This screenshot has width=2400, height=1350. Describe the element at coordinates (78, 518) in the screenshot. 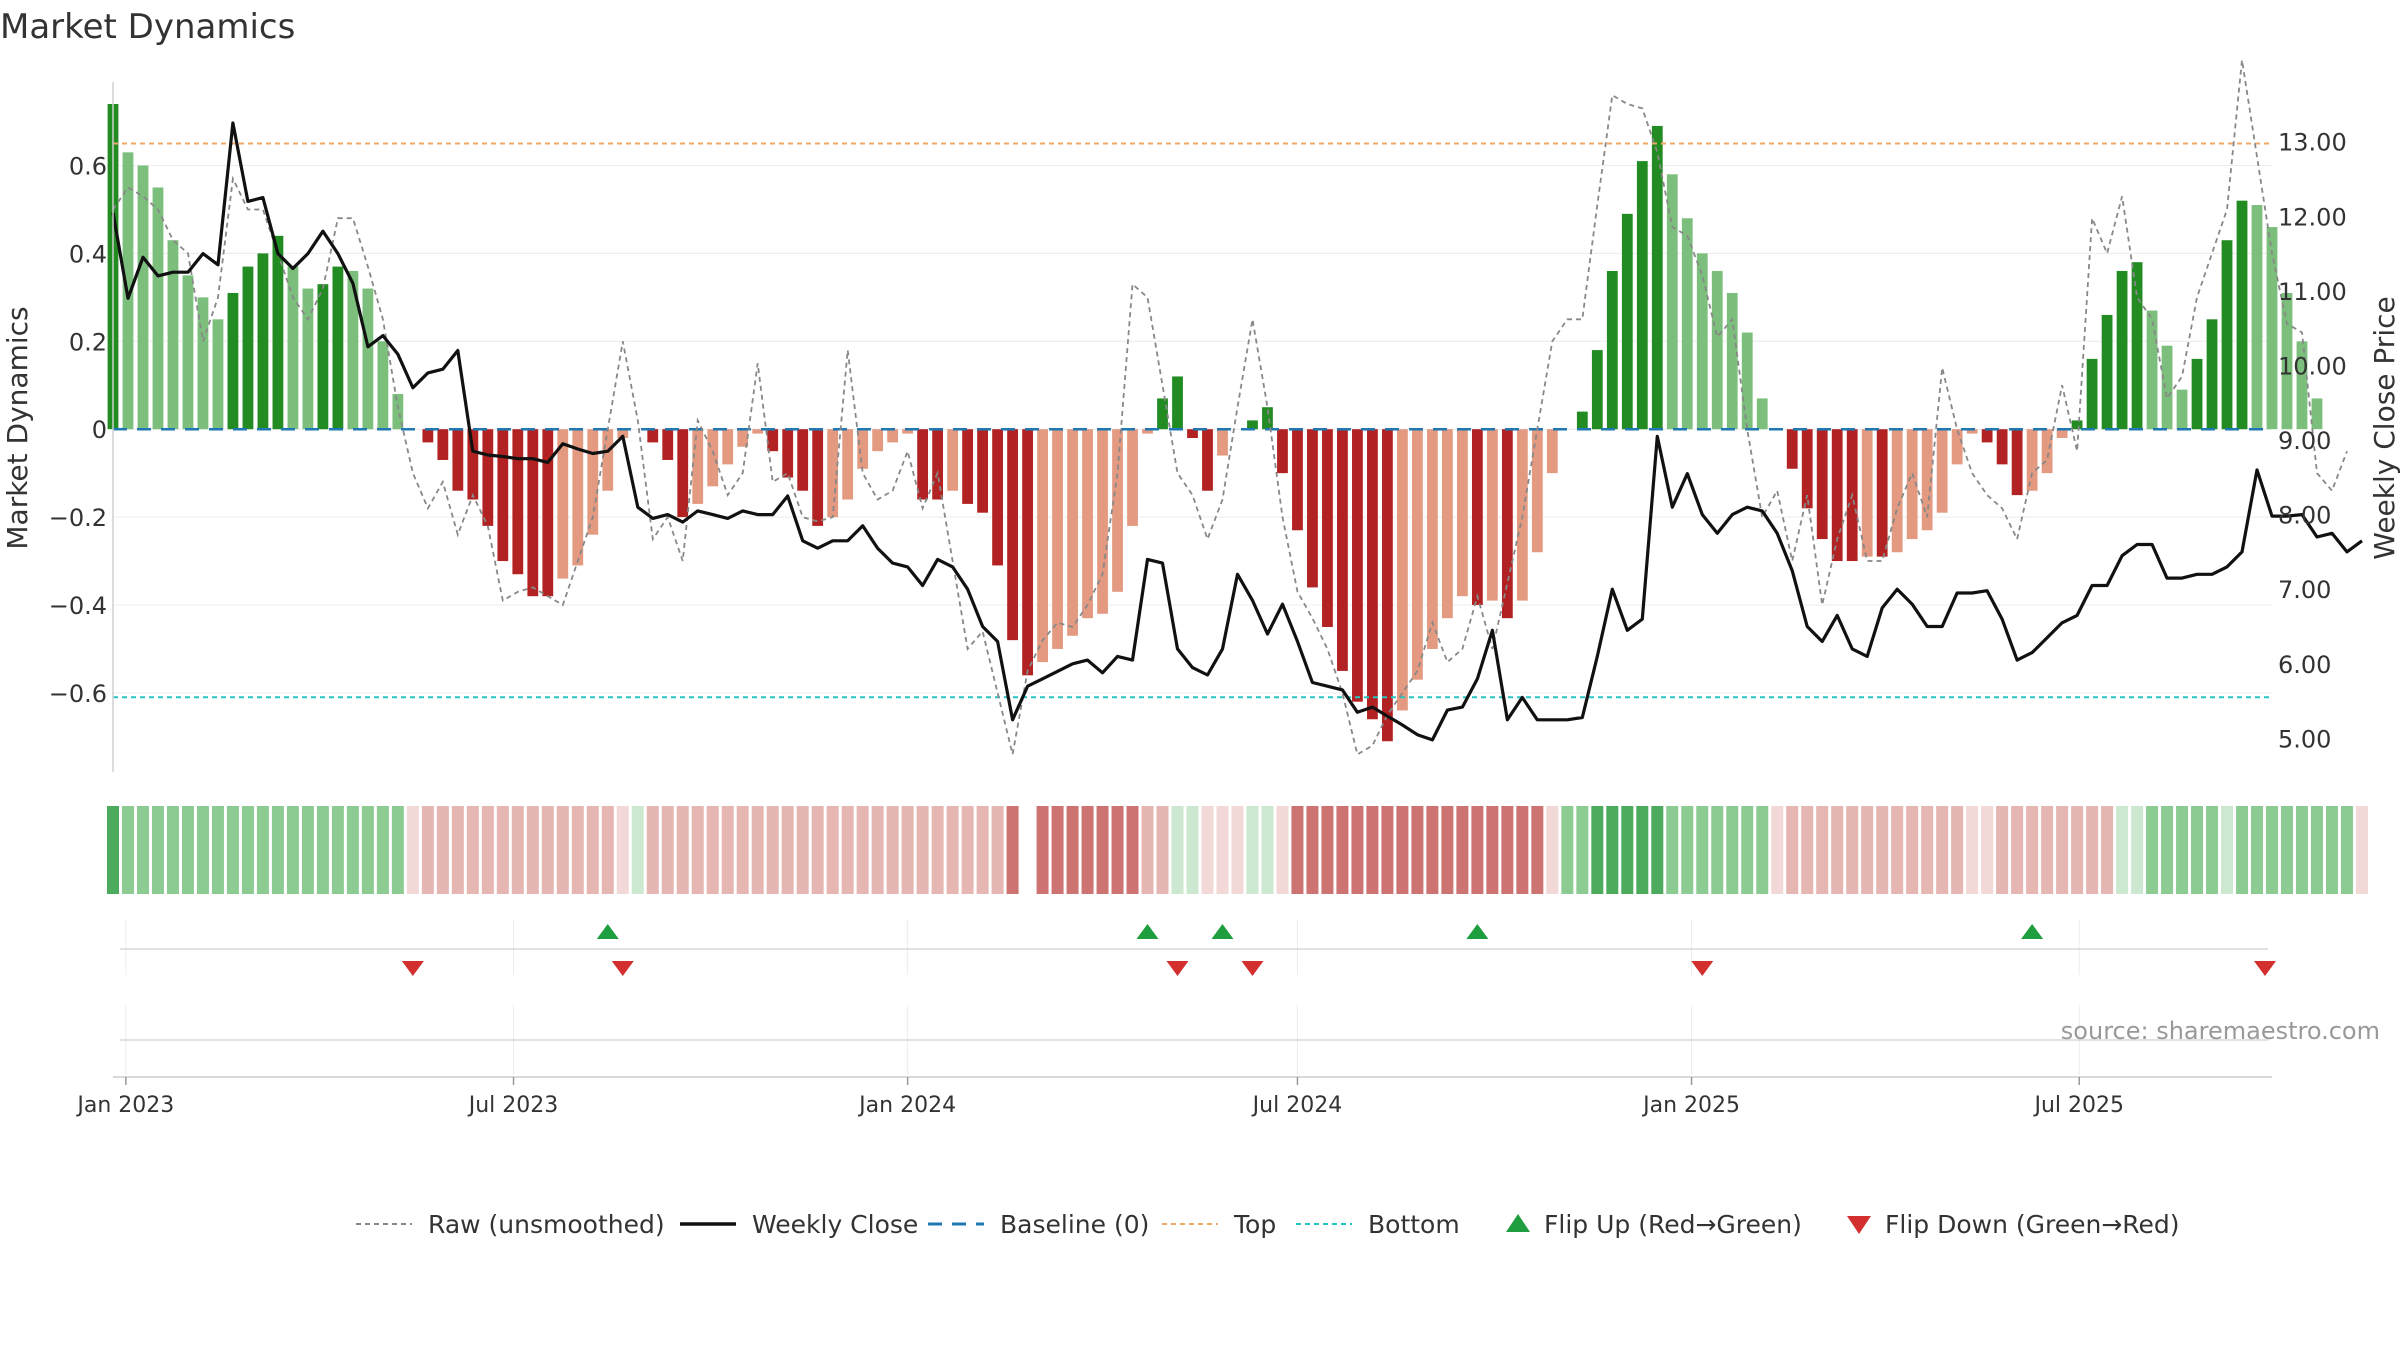

I see `y-tick-label: −0.2` at that location.